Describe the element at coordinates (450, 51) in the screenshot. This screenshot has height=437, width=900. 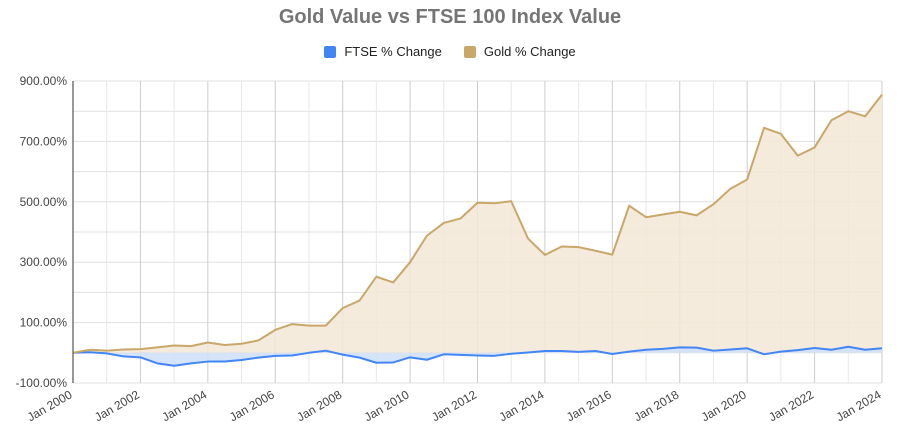
I see `legend: FTSE % Change Gold % Change` at that location.